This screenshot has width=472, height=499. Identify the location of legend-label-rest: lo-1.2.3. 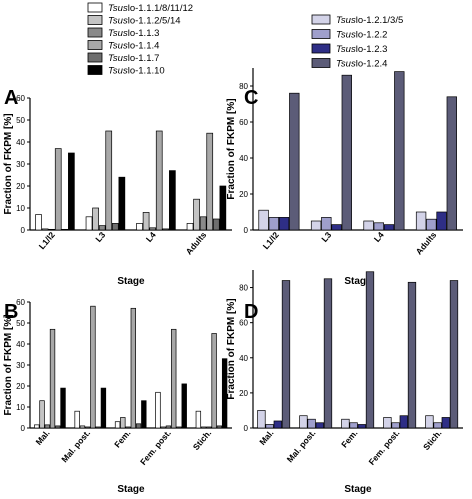
(372, 49).